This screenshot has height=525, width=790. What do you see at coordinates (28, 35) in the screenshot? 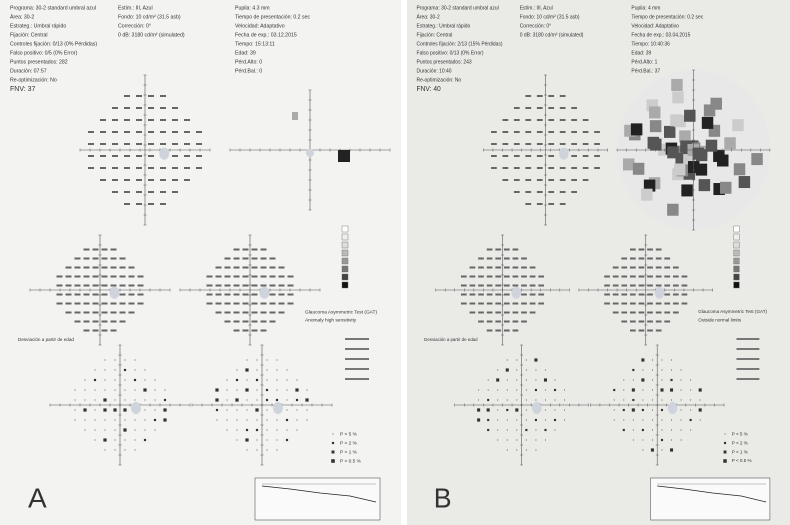
I see `header-text: Fijación: Central` at bounding box center [28, 35].